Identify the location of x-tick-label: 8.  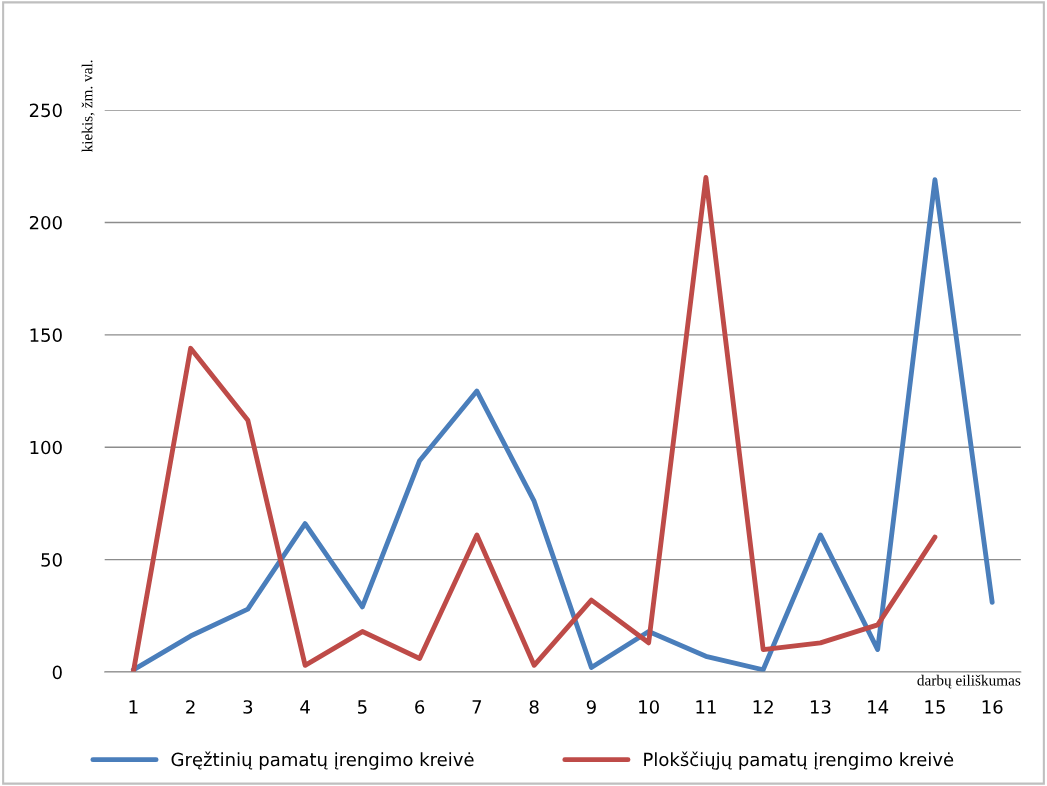
(534, 707).